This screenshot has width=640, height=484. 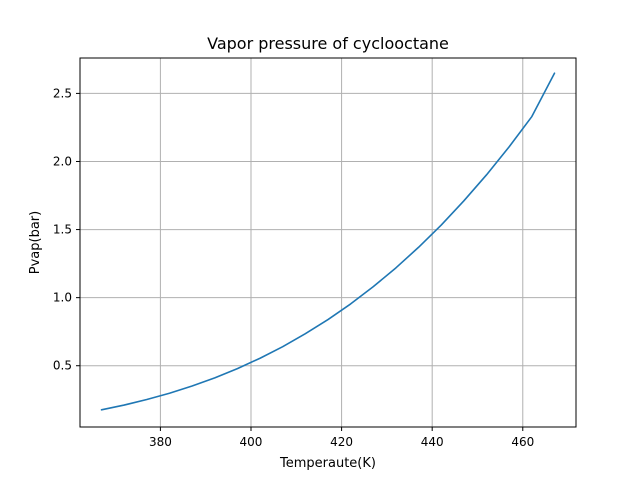 I want to click on x-tick-label: 460, so click(x=522, y=442).